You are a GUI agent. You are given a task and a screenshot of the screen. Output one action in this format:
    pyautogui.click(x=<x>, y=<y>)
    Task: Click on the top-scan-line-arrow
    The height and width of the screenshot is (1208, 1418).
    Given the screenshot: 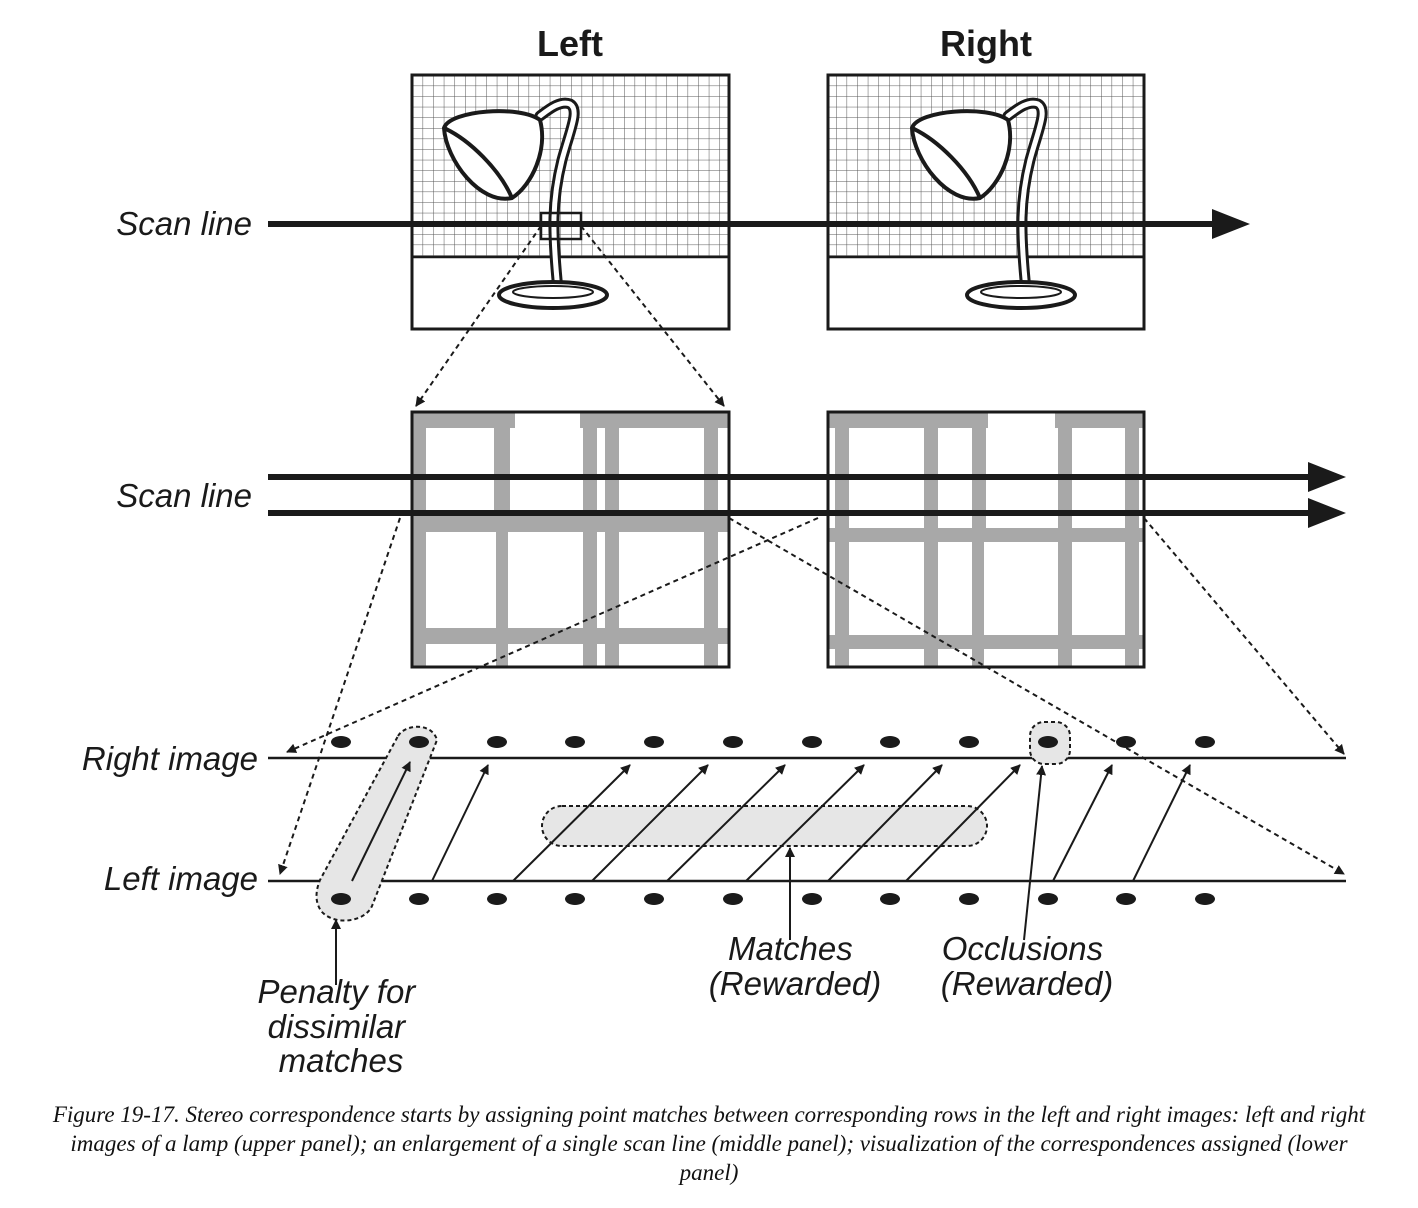 What is the action you would take?
    pyautogui.click(x=759, y=224)
    